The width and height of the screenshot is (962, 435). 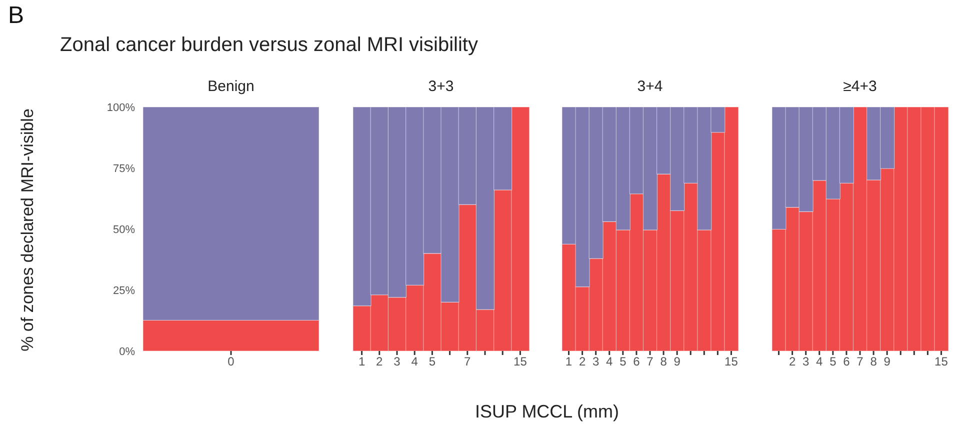 I want to click on chart-title: 3+3, so click(x=441, y=86).